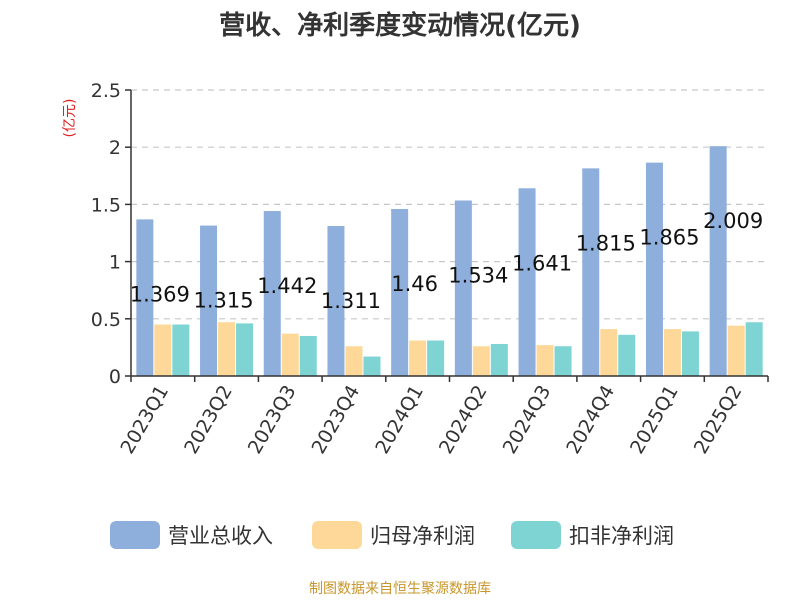 The width and height of the screenshot is (800, 600). I want to click on bar-扣非净利润-2023Q4, so click(372, 366).